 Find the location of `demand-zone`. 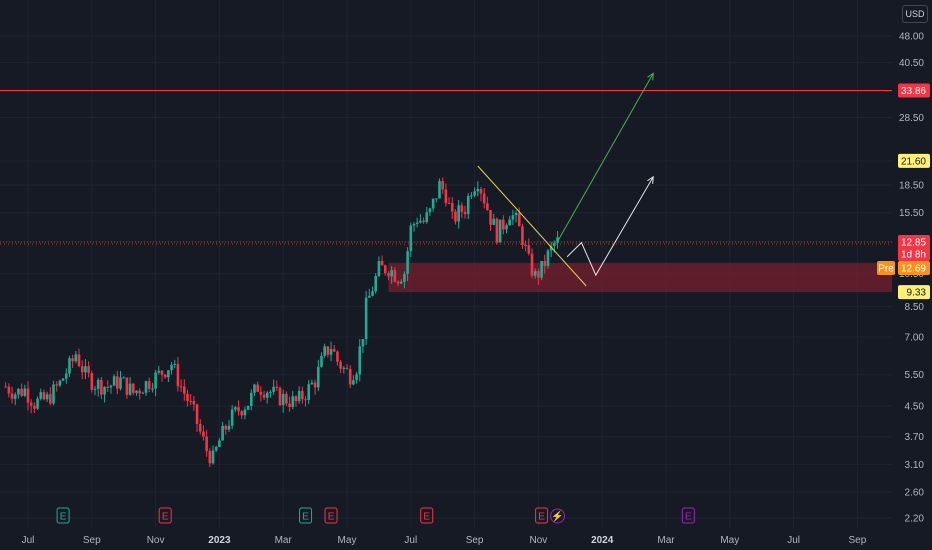

demand-zone is located at coordinates (640, 277).